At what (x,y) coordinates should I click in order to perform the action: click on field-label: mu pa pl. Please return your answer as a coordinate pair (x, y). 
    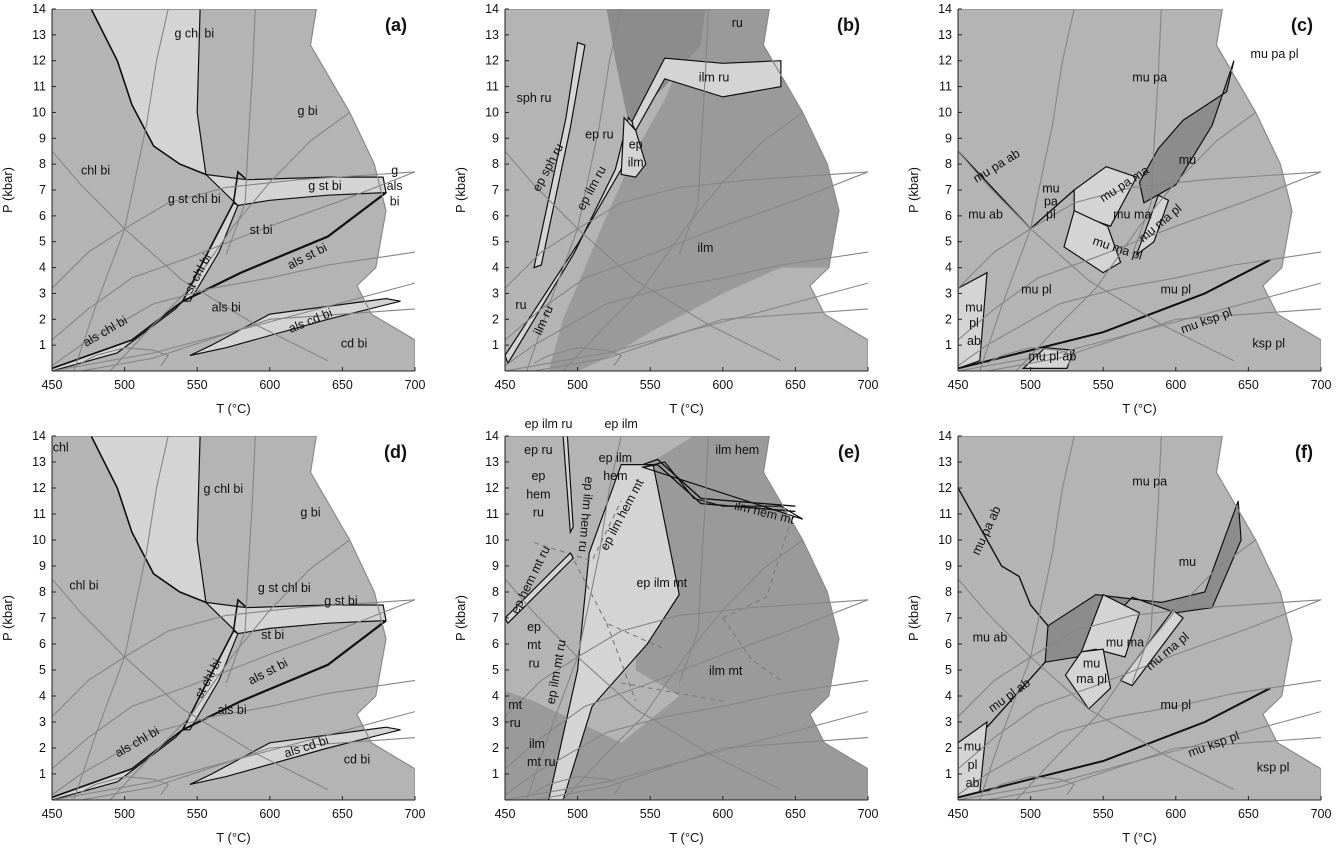
    Looking at the image, I should click on (1275, 54).